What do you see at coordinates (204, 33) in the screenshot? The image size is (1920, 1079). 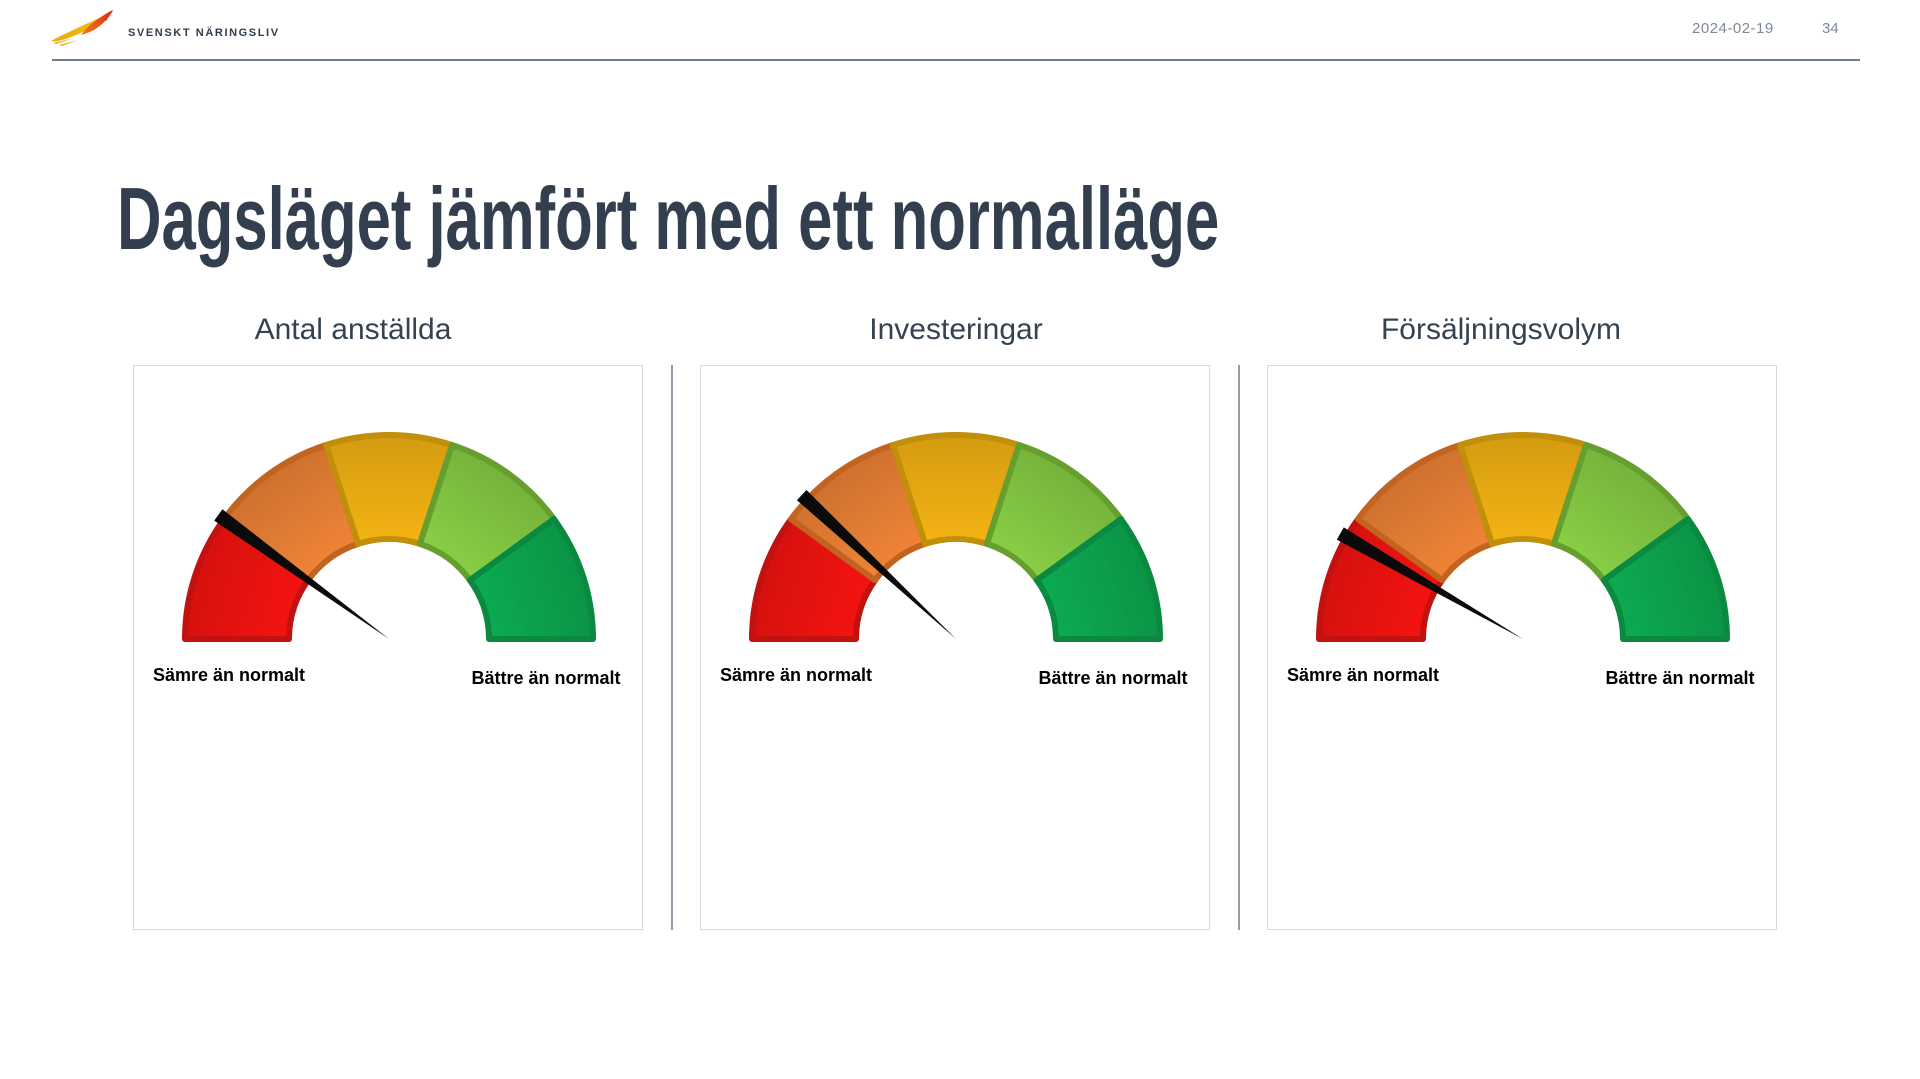 I see `logo-text: SVENSKT NÄRINGSLIV` at bounding box center [204, 33].